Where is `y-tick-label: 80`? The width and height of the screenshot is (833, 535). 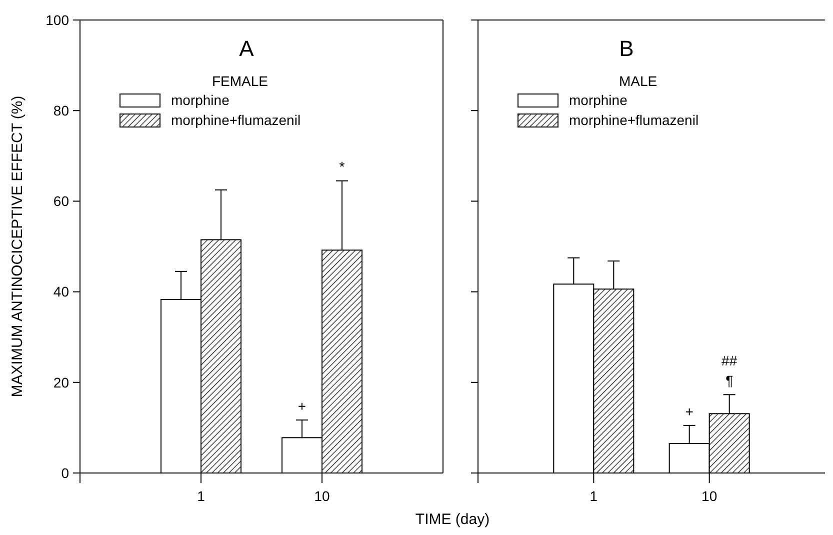
y-tick-label: 80 is located at coordinates (61, 110).